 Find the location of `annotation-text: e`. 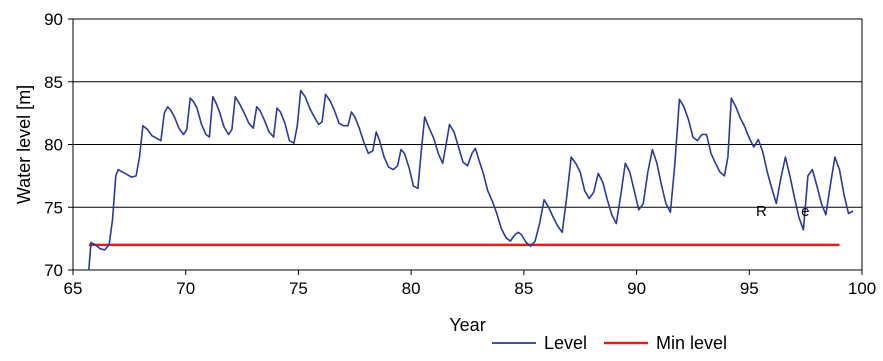

annotation-text: e is located at coordinates (805, 211).